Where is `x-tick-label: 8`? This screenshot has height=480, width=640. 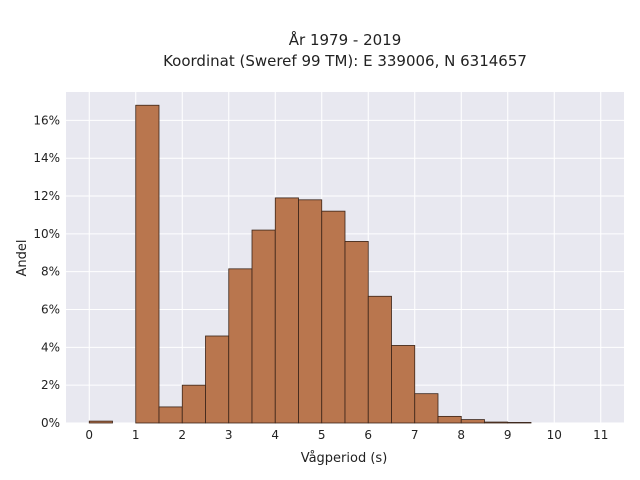
x-tick-label: 8 is located at coordinates (461, 435).